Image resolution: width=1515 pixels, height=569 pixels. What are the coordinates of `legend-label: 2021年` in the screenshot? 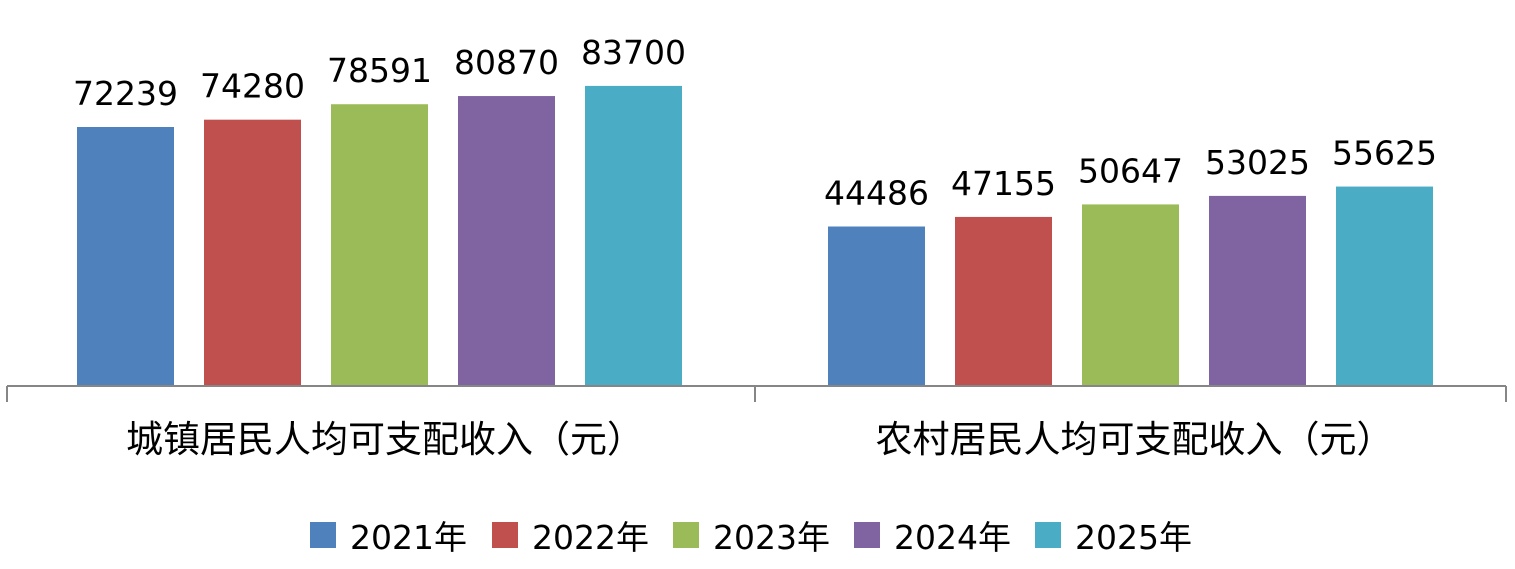 It's located at (408, 537).